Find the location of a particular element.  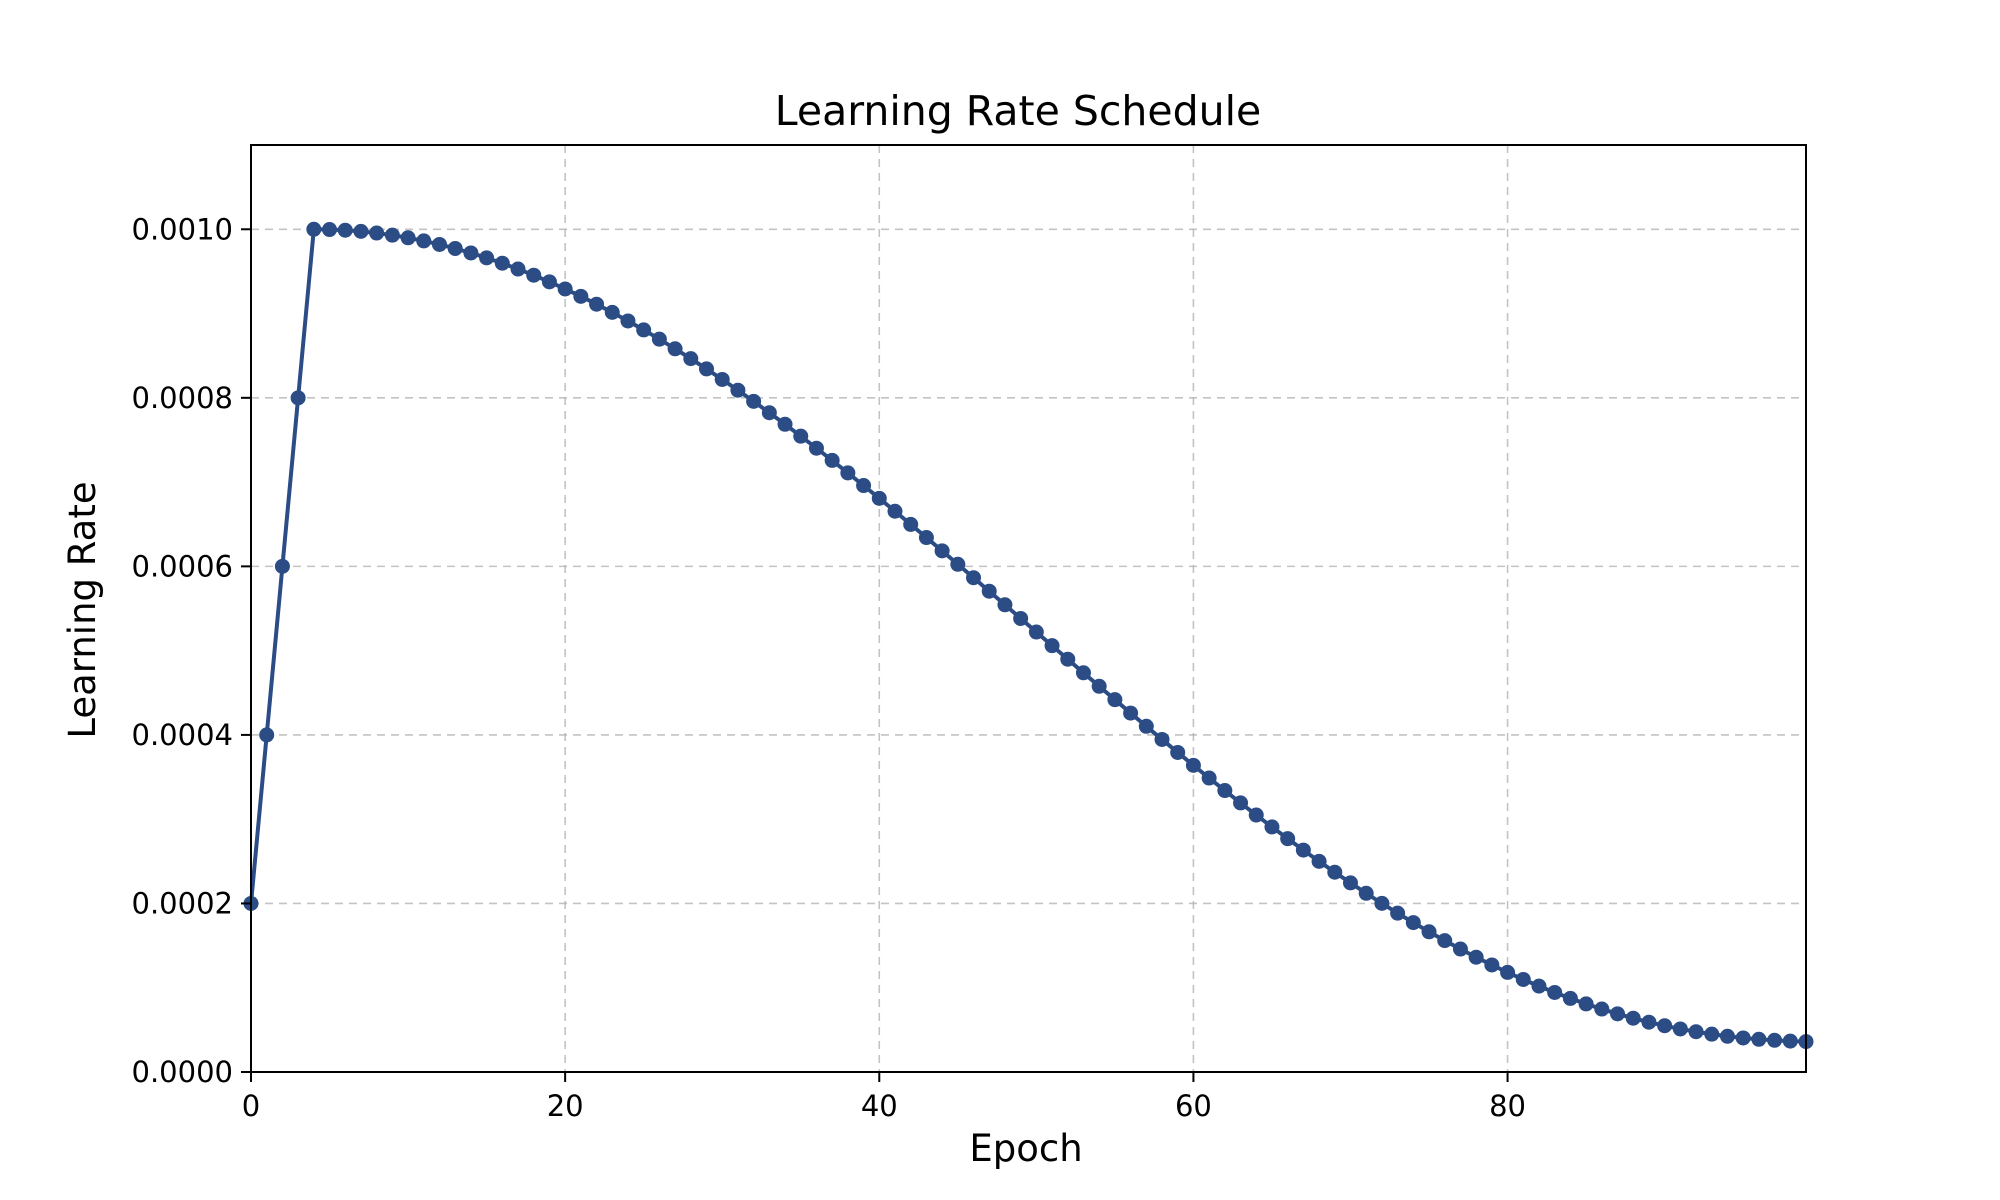

y-tick-label: 0.0002 is located at coordinates (182, 903).